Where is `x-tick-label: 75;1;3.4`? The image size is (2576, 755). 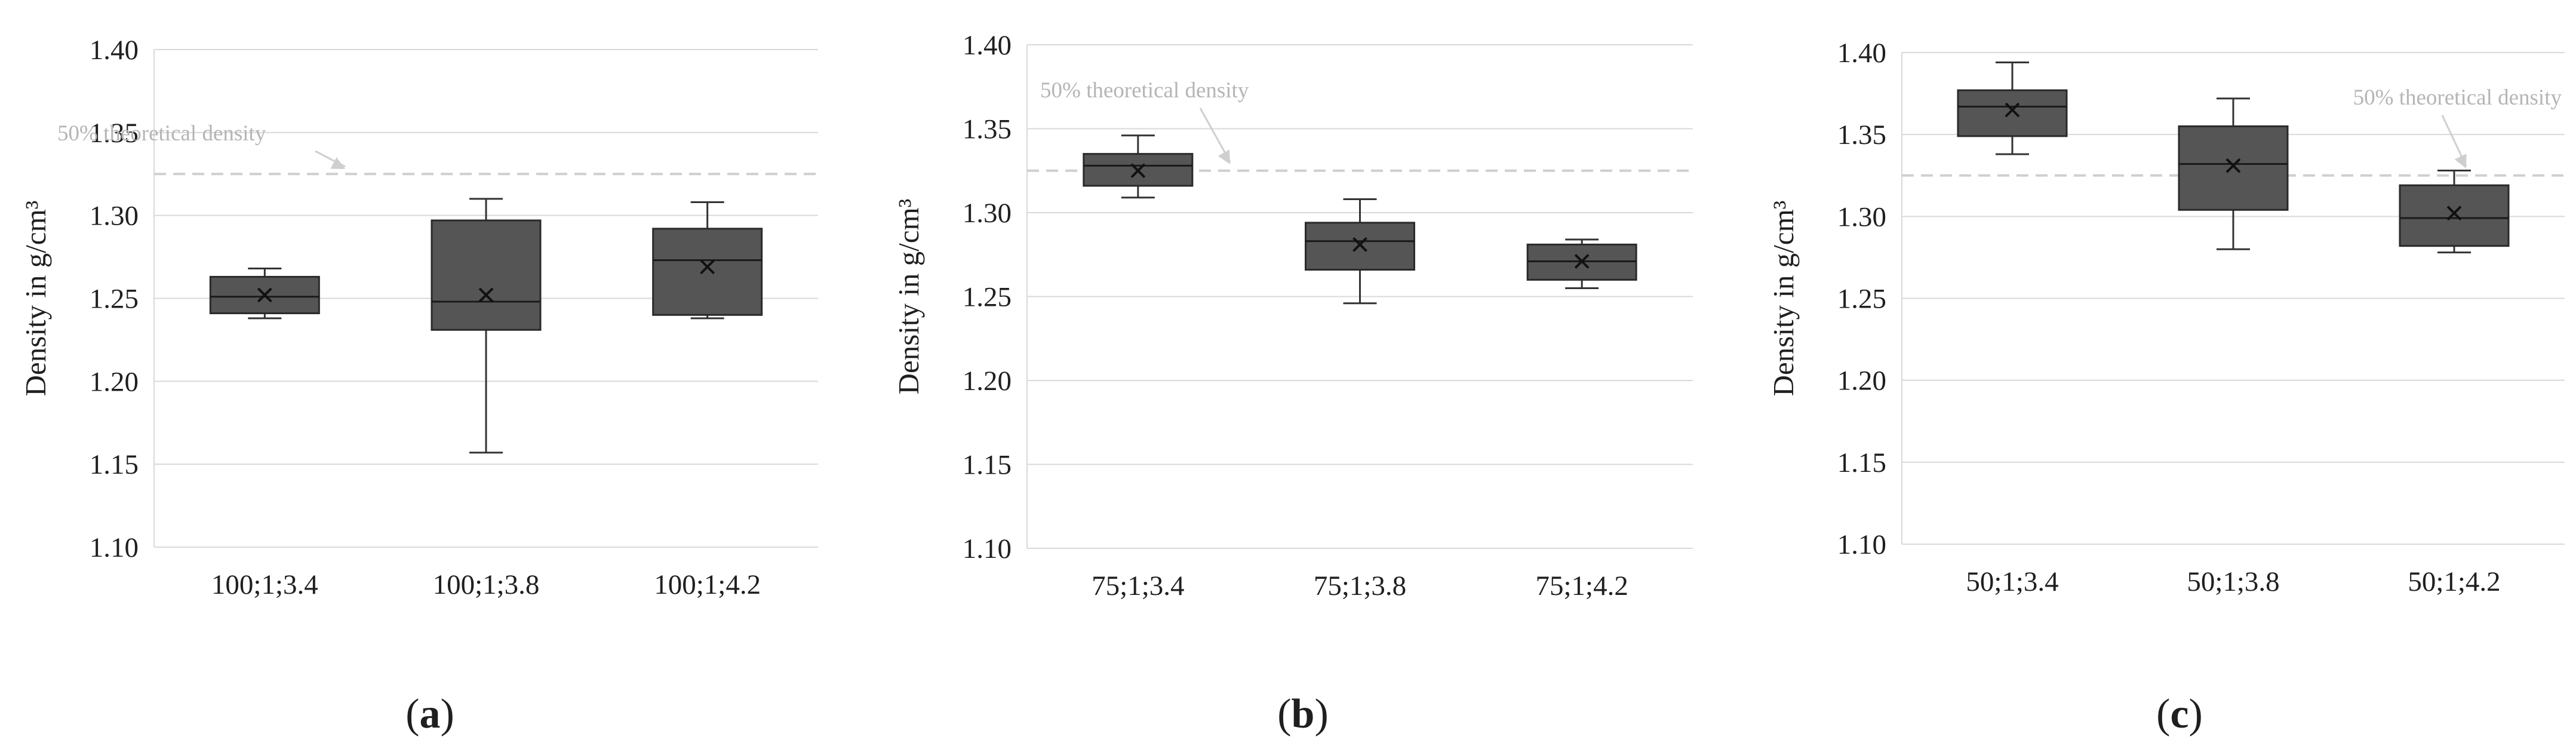 x-tick-label: 75;1;3.4 is located at coordinates (1138, 585).